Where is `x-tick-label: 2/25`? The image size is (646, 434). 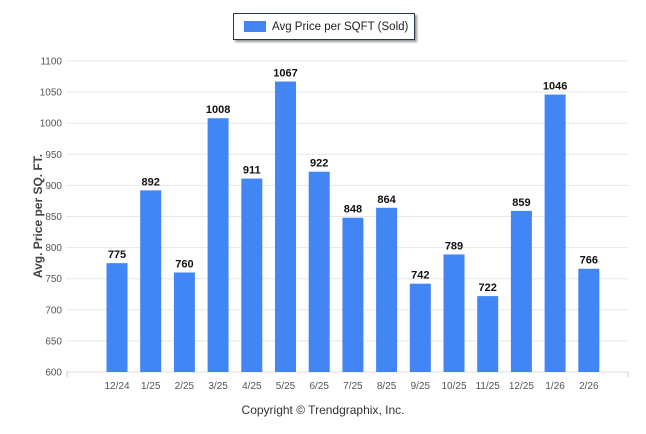 x-tick-label: 2/25 is located at coordinates (185, 386).